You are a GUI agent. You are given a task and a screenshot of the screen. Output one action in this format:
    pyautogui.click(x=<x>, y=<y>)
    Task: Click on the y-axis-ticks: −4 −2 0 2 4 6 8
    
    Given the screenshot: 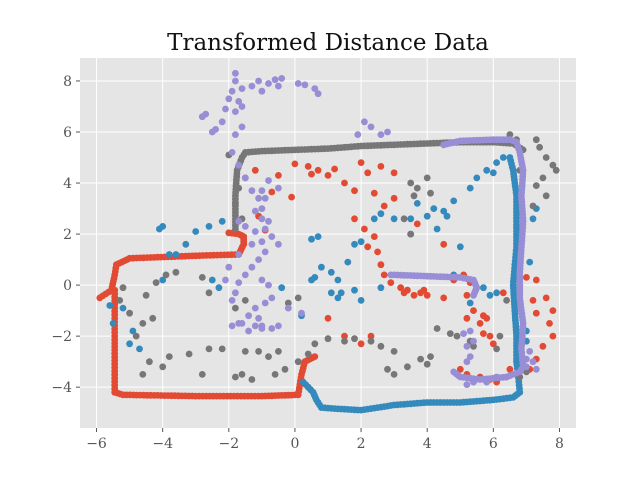 What is the action you would take?
    pyautogui.click(x=65, y=235)
    